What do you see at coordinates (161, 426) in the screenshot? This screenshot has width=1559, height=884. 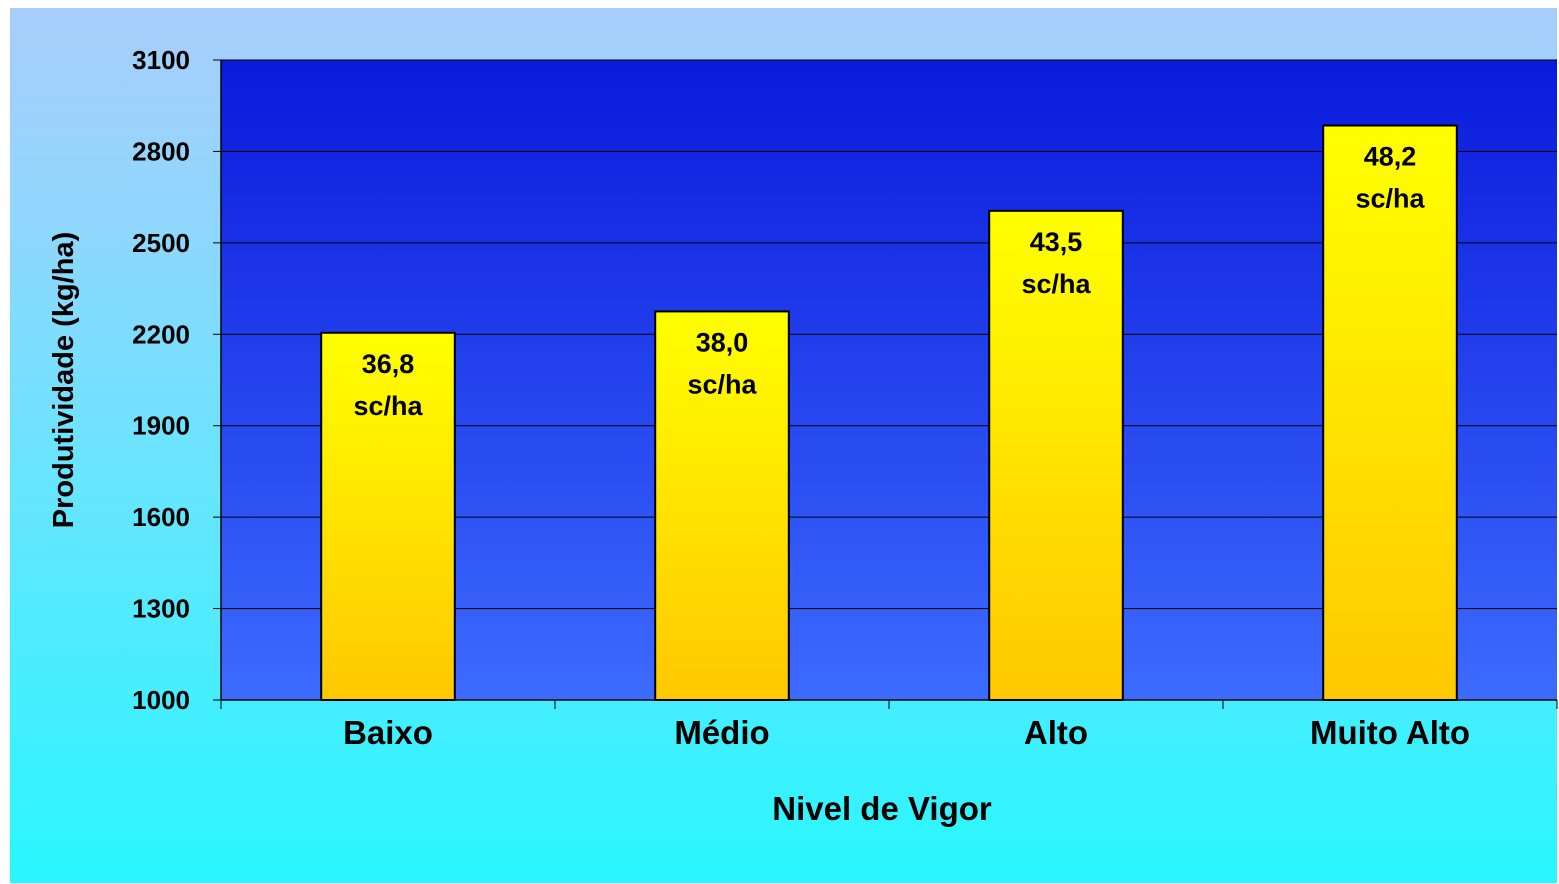 I see `y-tick-label: 1900` at bounding box center [161, 426].